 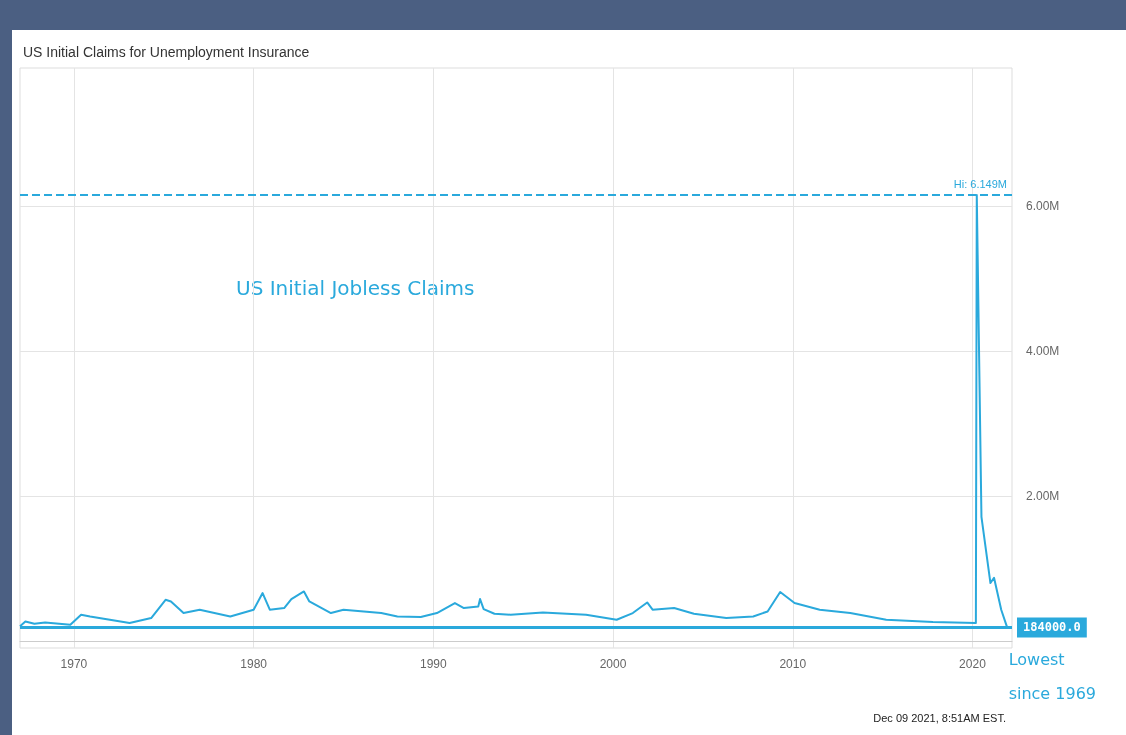 I want to click on y-tick-label: 2.00M, so click(x=1043, y=495).